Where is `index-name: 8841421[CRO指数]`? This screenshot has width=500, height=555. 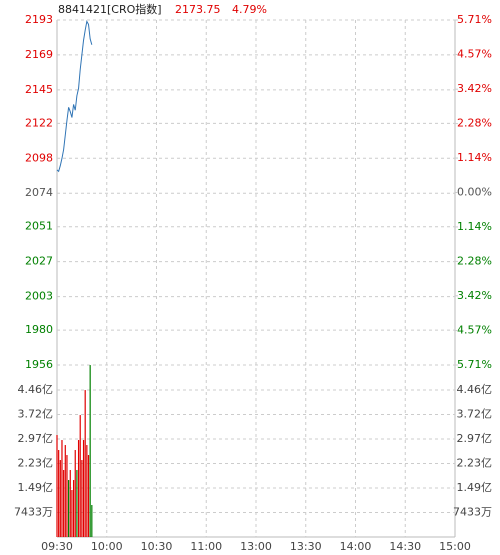 index-name: 8841421[CRO指数] is located at coordinates (110, 9).